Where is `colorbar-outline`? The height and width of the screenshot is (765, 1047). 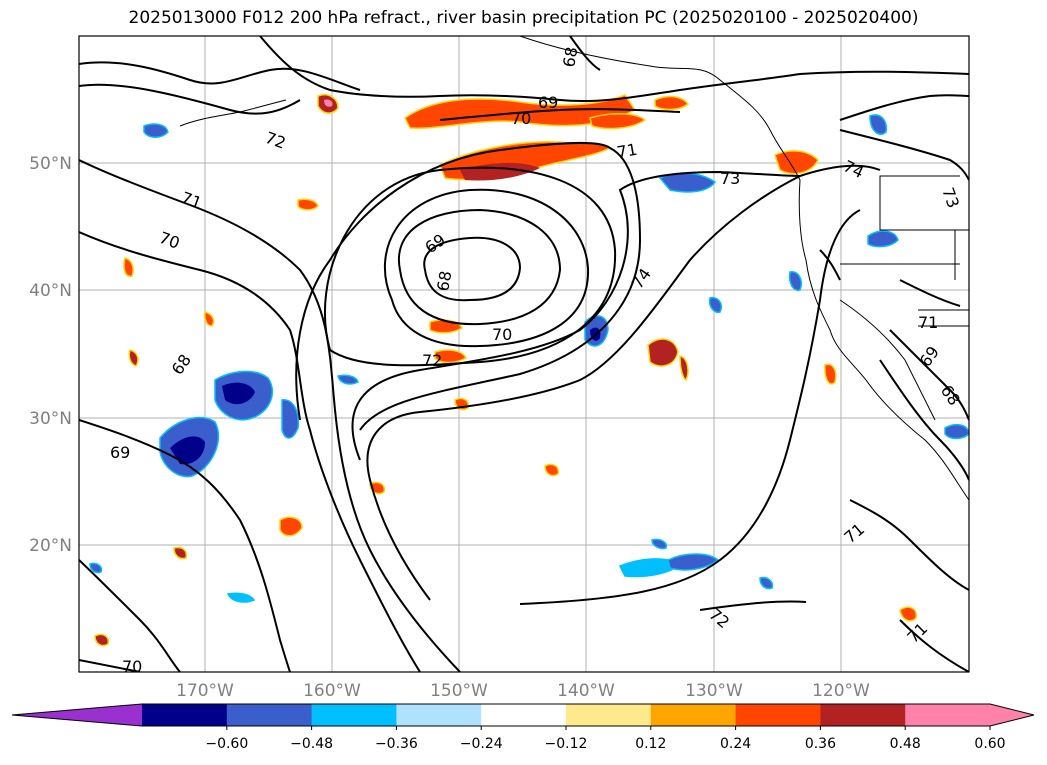 colorbar-outline is located at coordinates (523, 715).